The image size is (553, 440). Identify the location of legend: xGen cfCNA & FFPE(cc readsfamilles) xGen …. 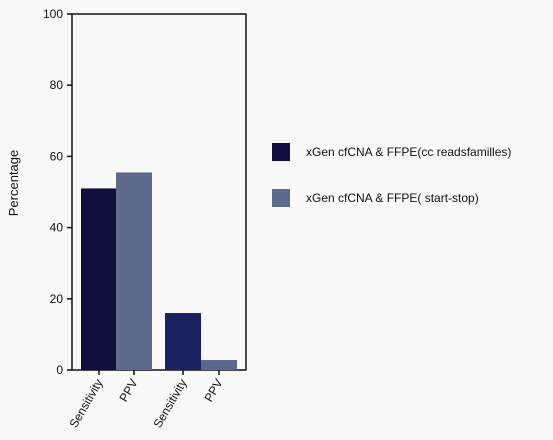
(391, 175).